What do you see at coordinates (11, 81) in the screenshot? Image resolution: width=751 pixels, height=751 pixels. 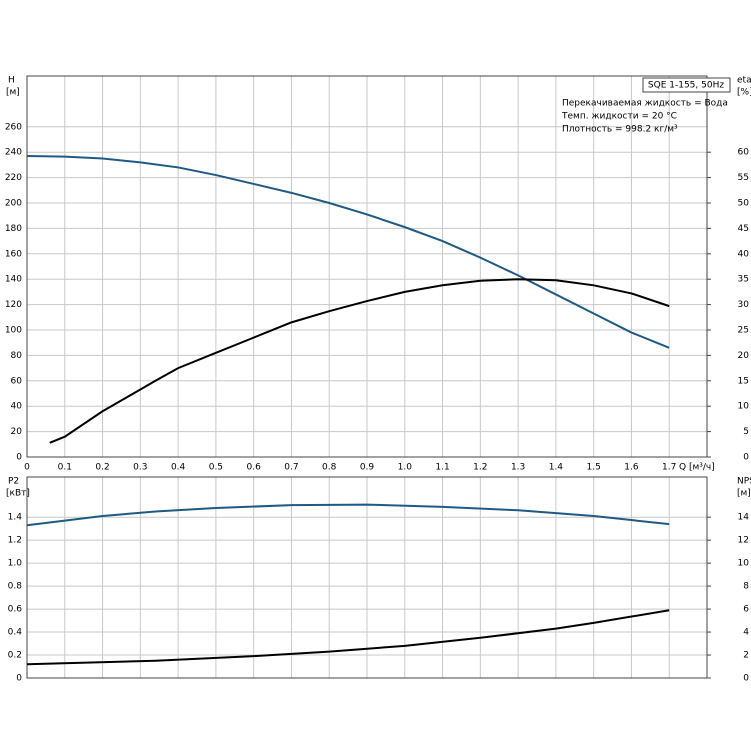 I see `y-axis-label: H` at bounding box center [11, 81].